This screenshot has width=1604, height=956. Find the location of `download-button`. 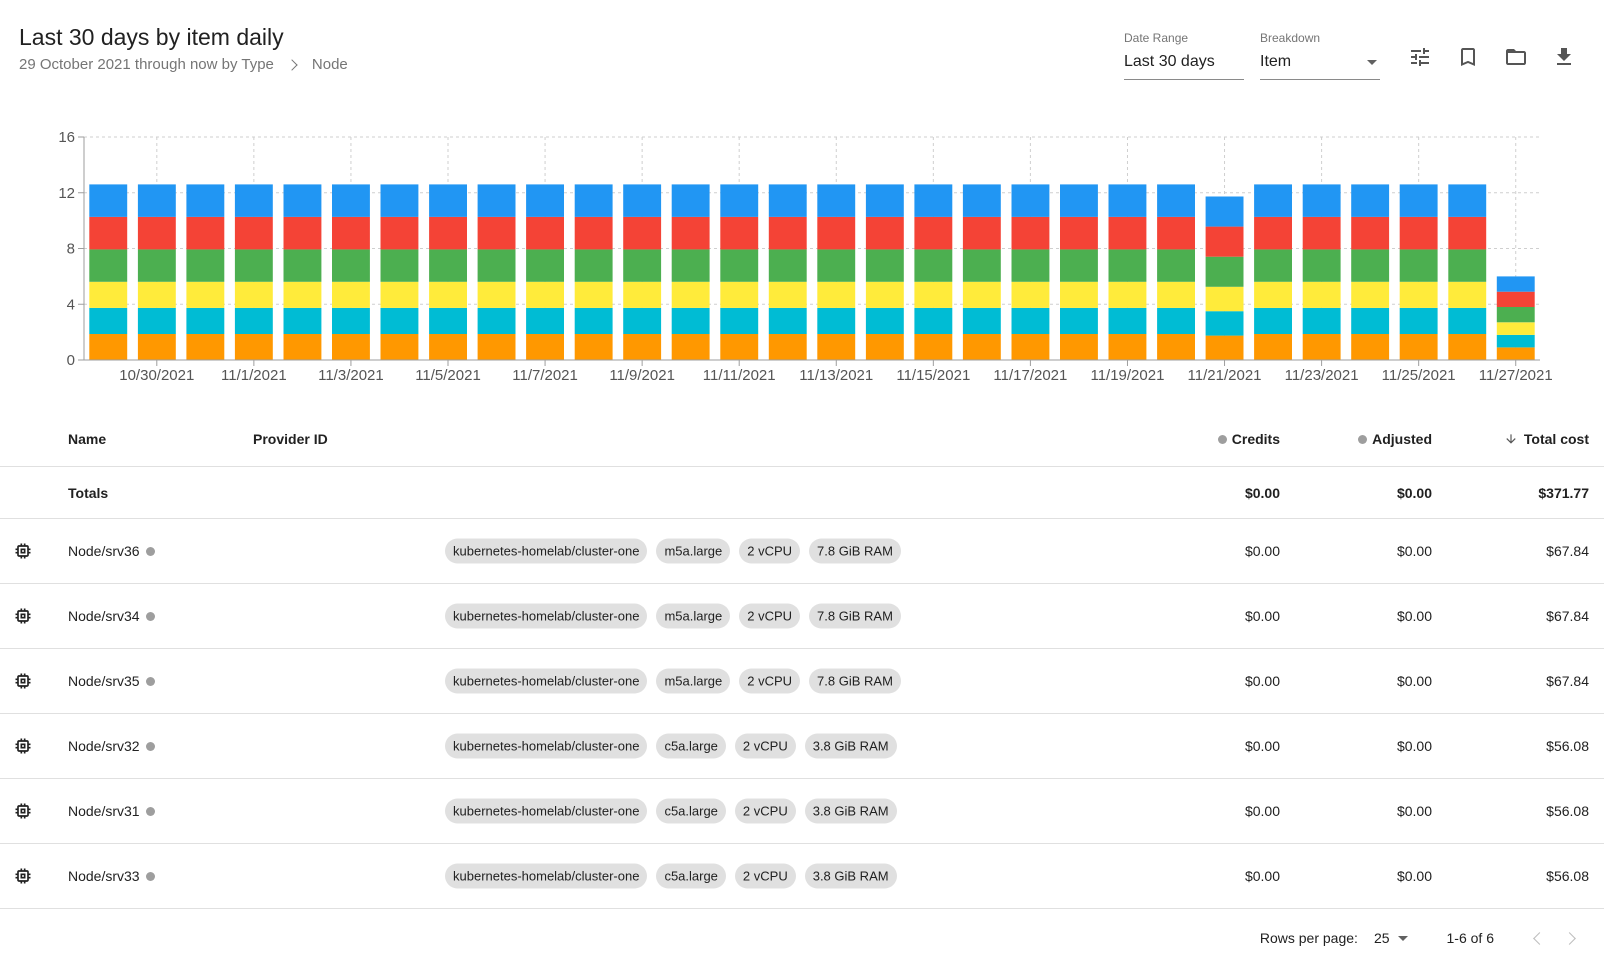

download-button is located at coordinates (1564, 57).